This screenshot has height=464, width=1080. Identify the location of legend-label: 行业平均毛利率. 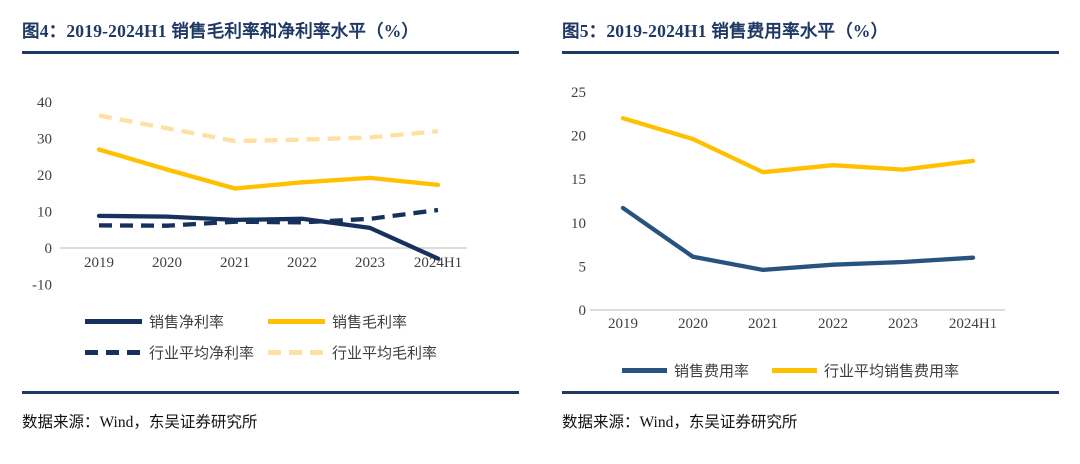
(385, 354).